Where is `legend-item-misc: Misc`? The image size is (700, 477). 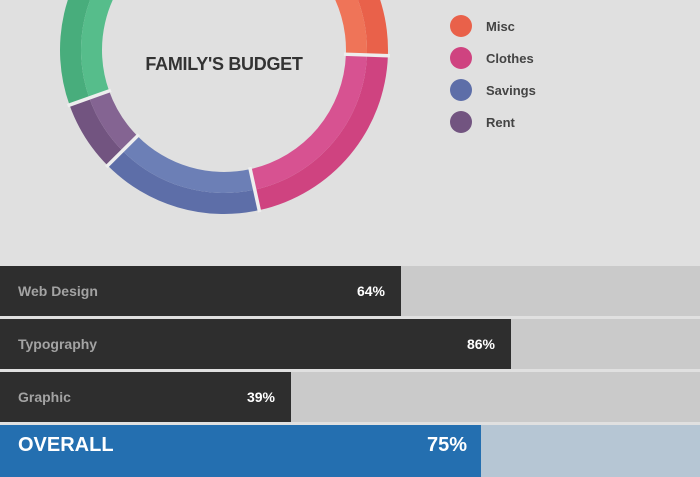
legend-item-misc: Misc is located at coordinates (493, 26).